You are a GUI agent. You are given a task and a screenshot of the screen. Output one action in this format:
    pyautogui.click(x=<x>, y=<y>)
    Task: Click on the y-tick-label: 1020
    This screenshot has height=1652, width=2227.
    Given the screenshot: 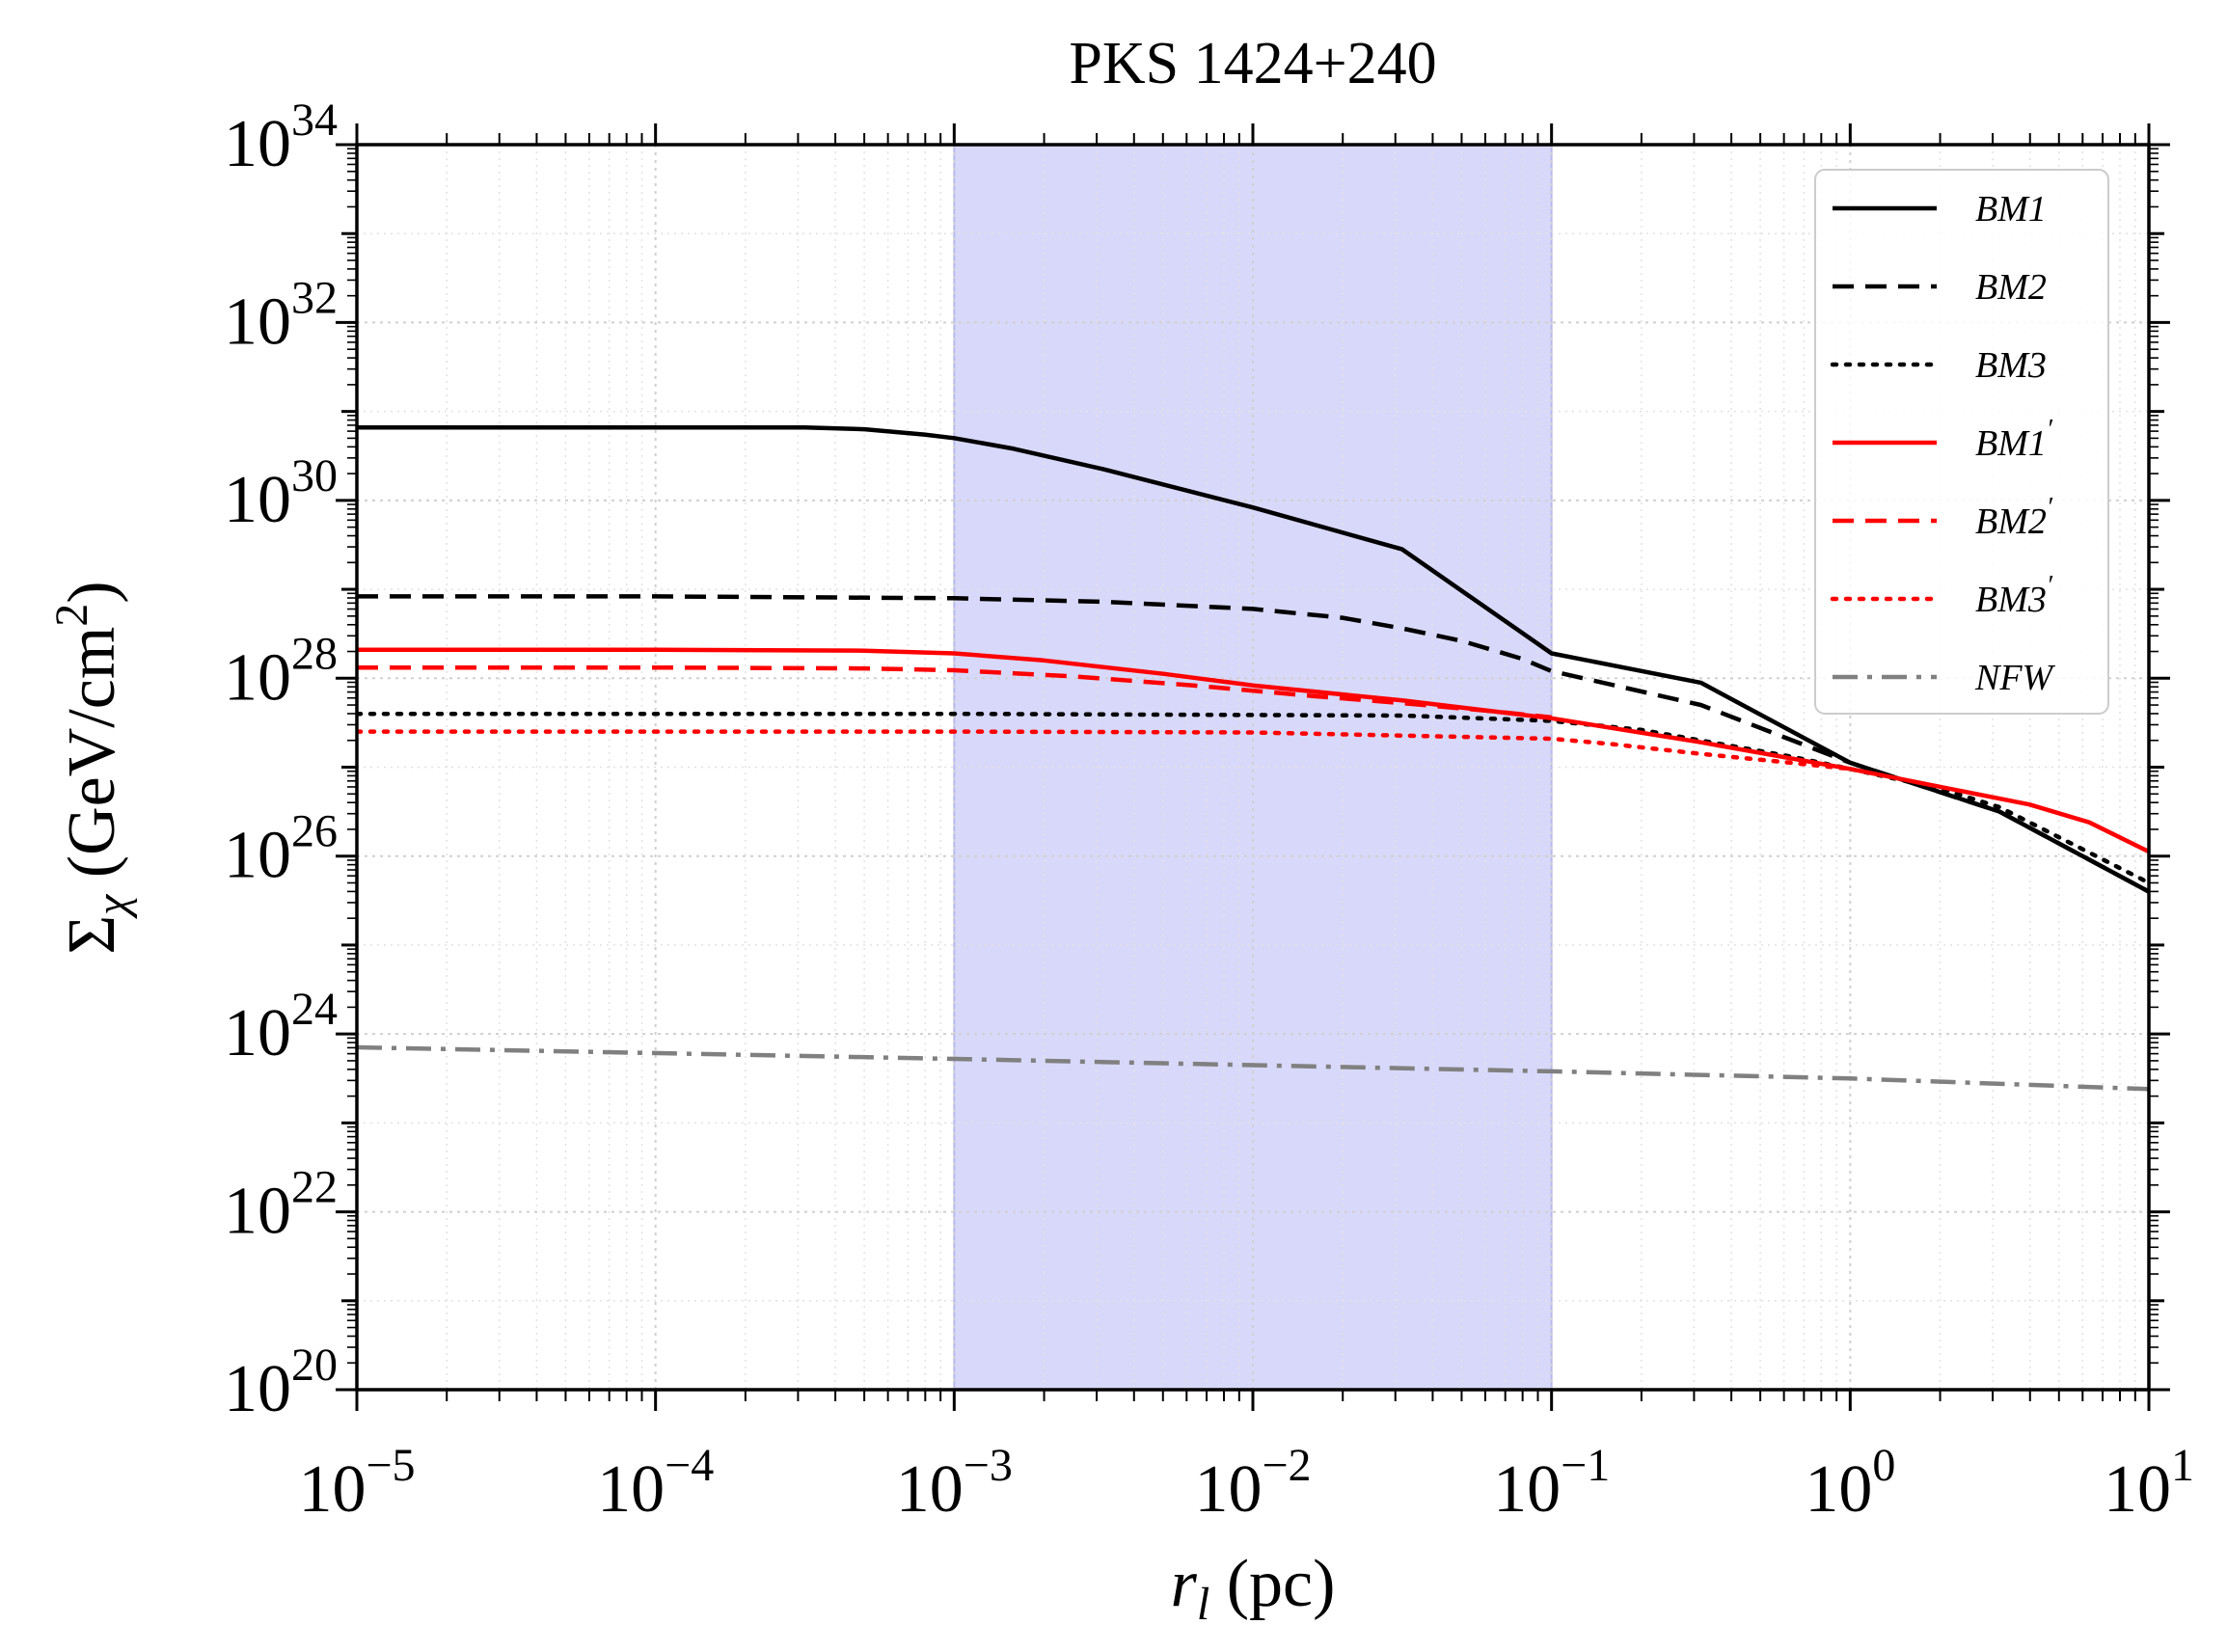 What is the action you would take?
    pyautogui.click(x=281, y=1383)
    